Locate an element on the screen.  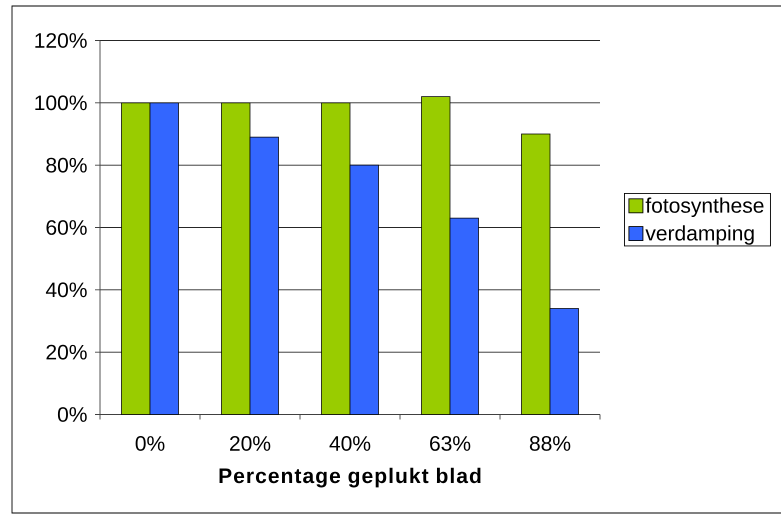
y-tick-label: 20% is located at coordinates (66, 352).